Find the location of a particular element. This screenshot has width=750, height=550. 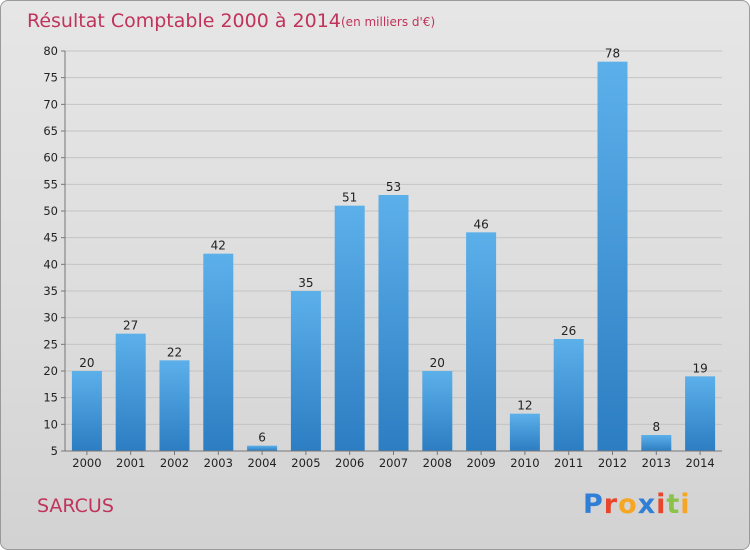

data-label-2003: 42 is located at coordinates (218, 246).